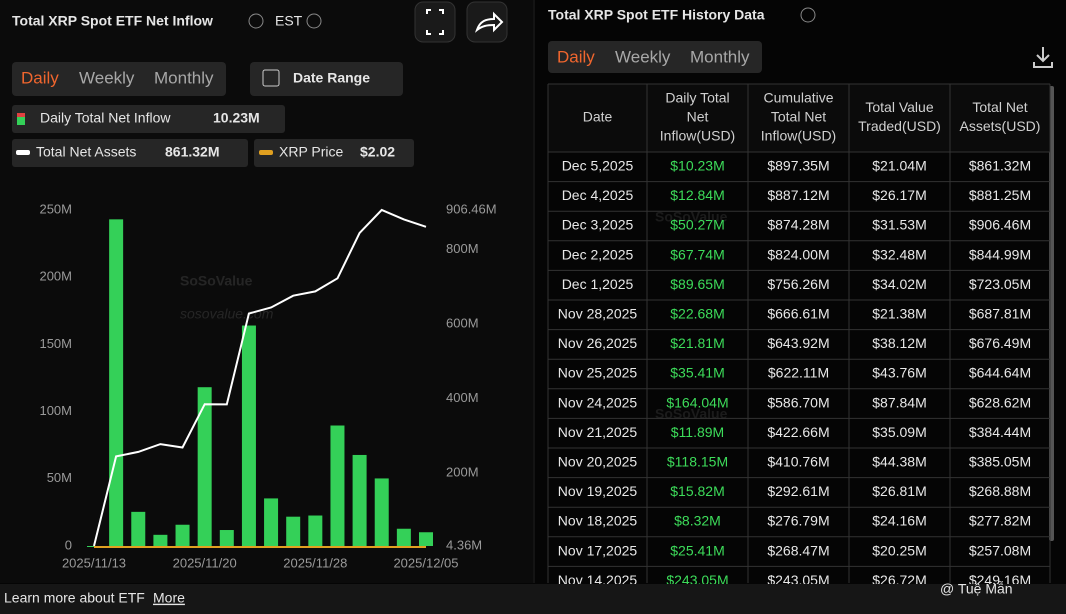 This screenshot has height=614, width=1066. Describe the element at coordinates (227, 314) in the screenshot. I see `watermark-url: sosovalue.com` at that location.